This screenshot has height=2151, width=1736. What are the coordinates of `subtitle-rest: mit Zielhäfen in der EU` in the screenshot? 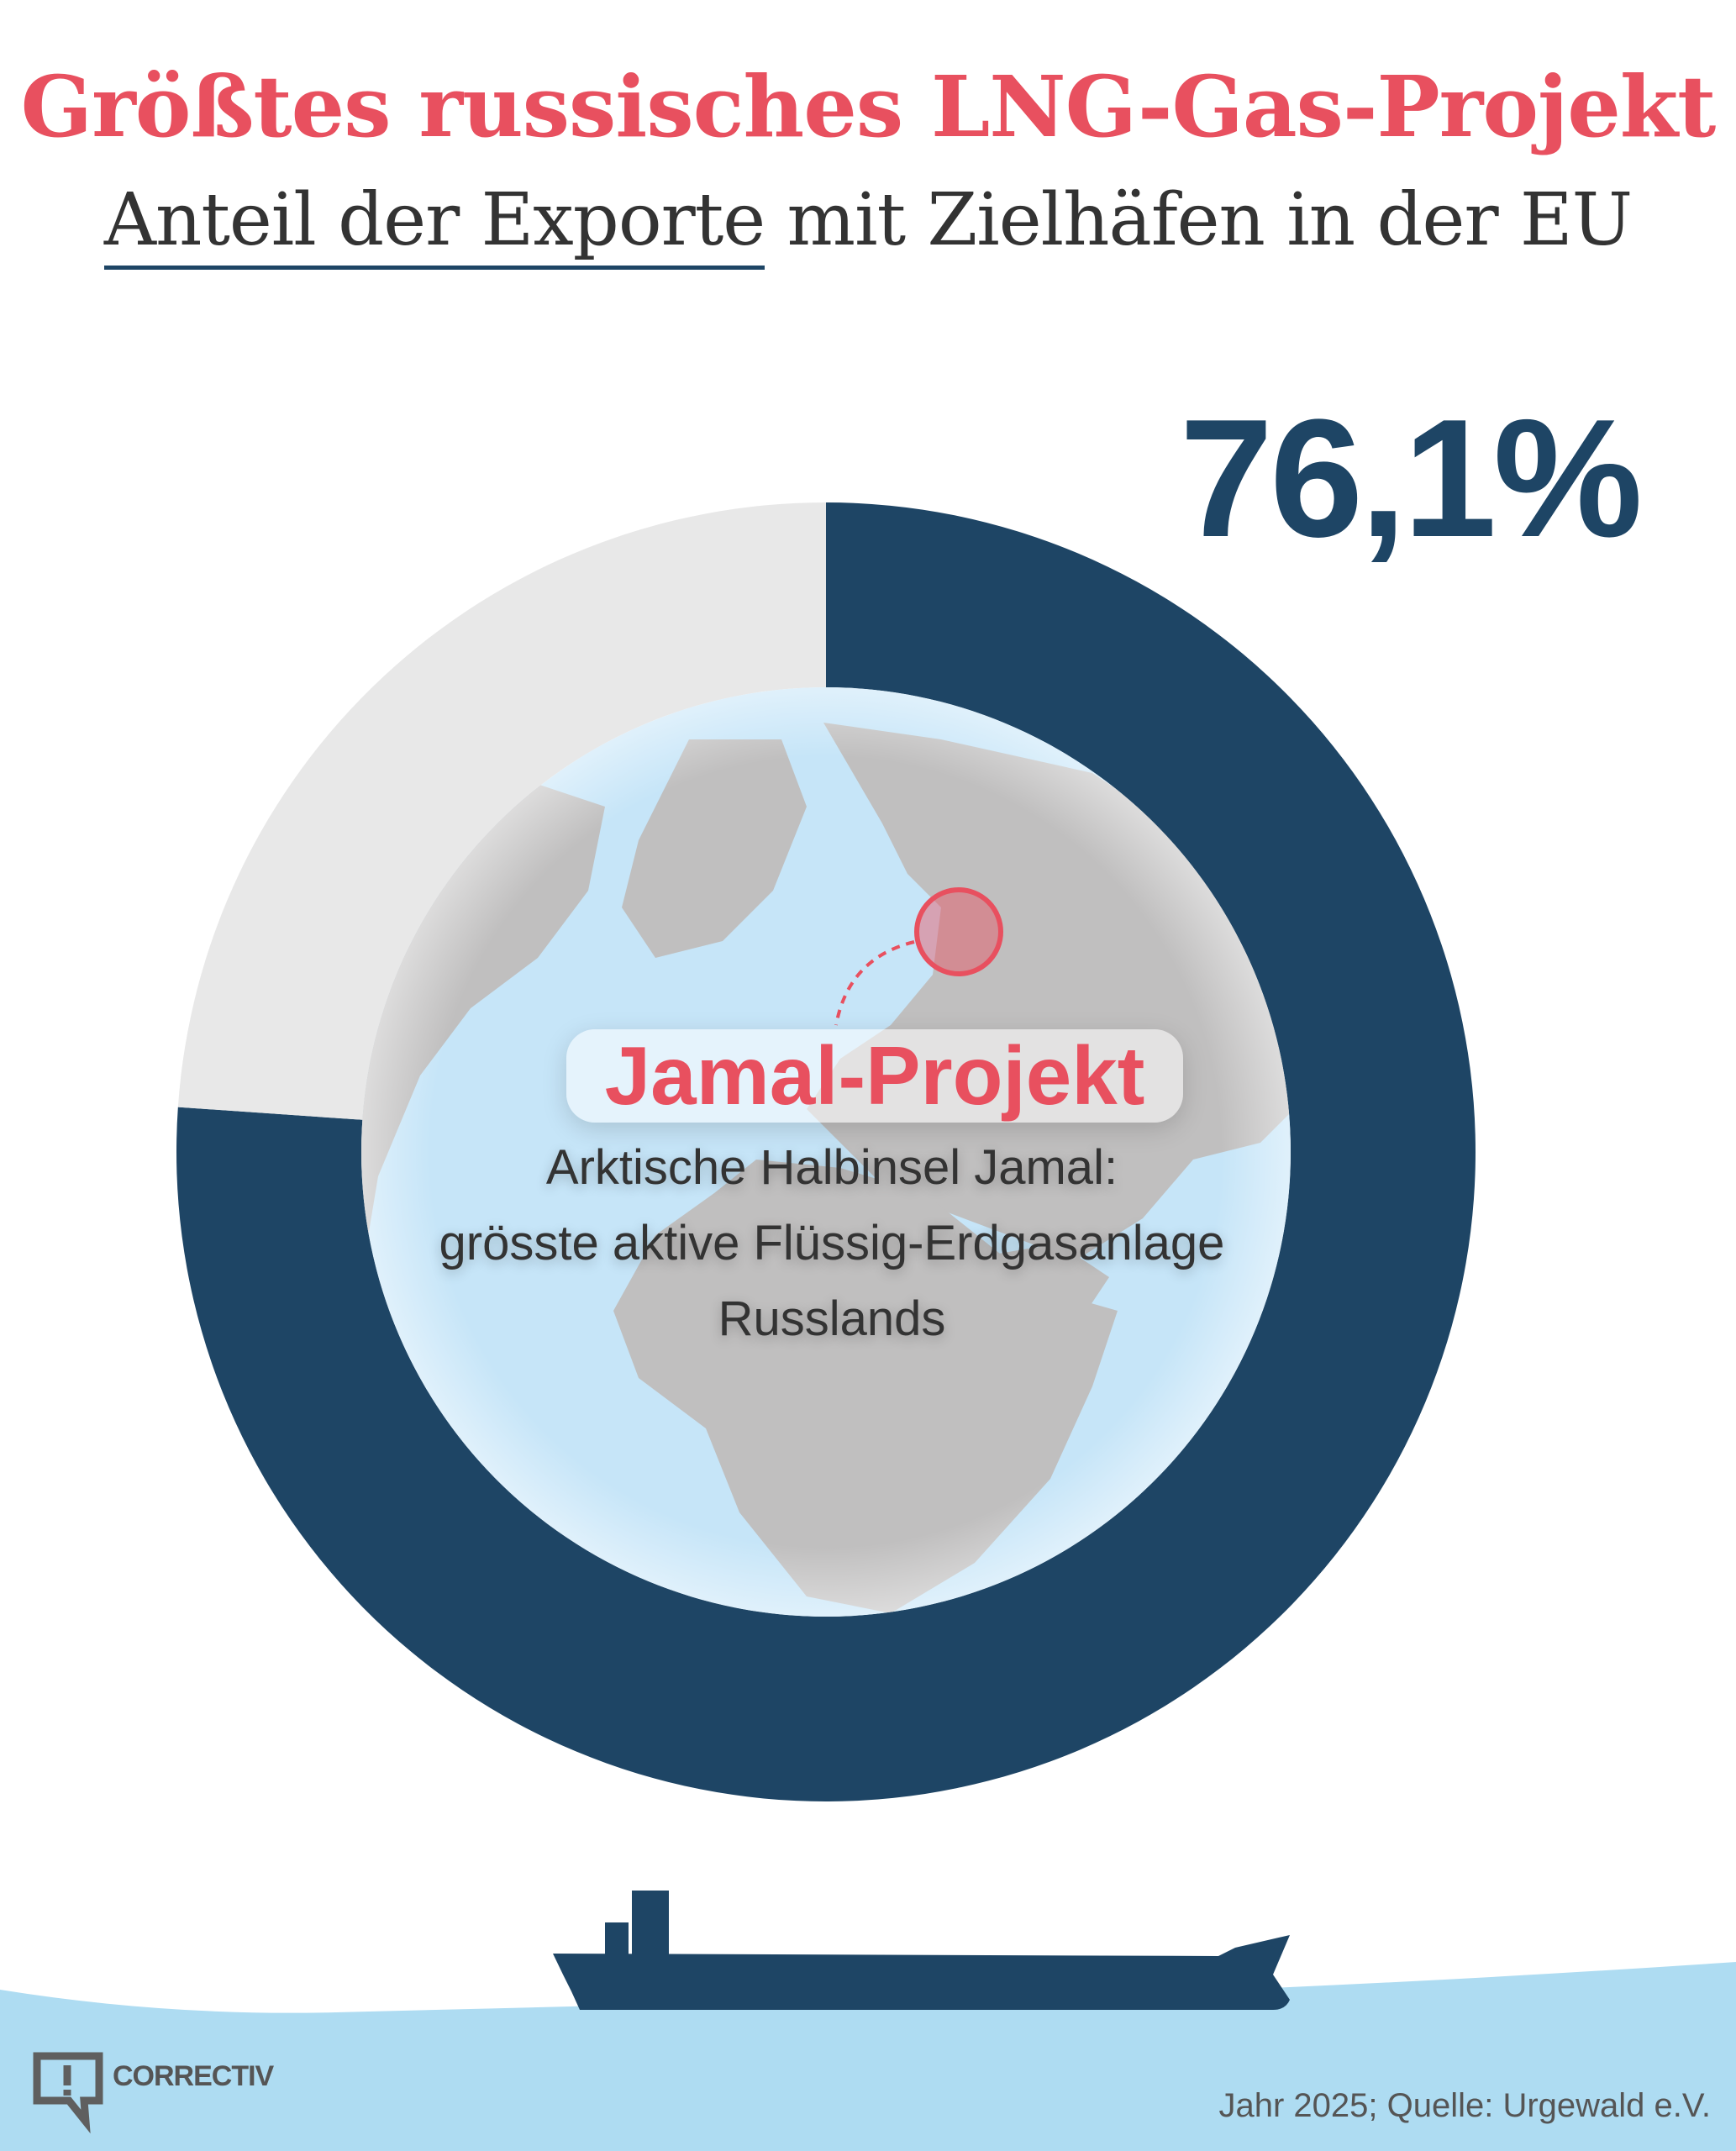 It's located at (1199, 220).